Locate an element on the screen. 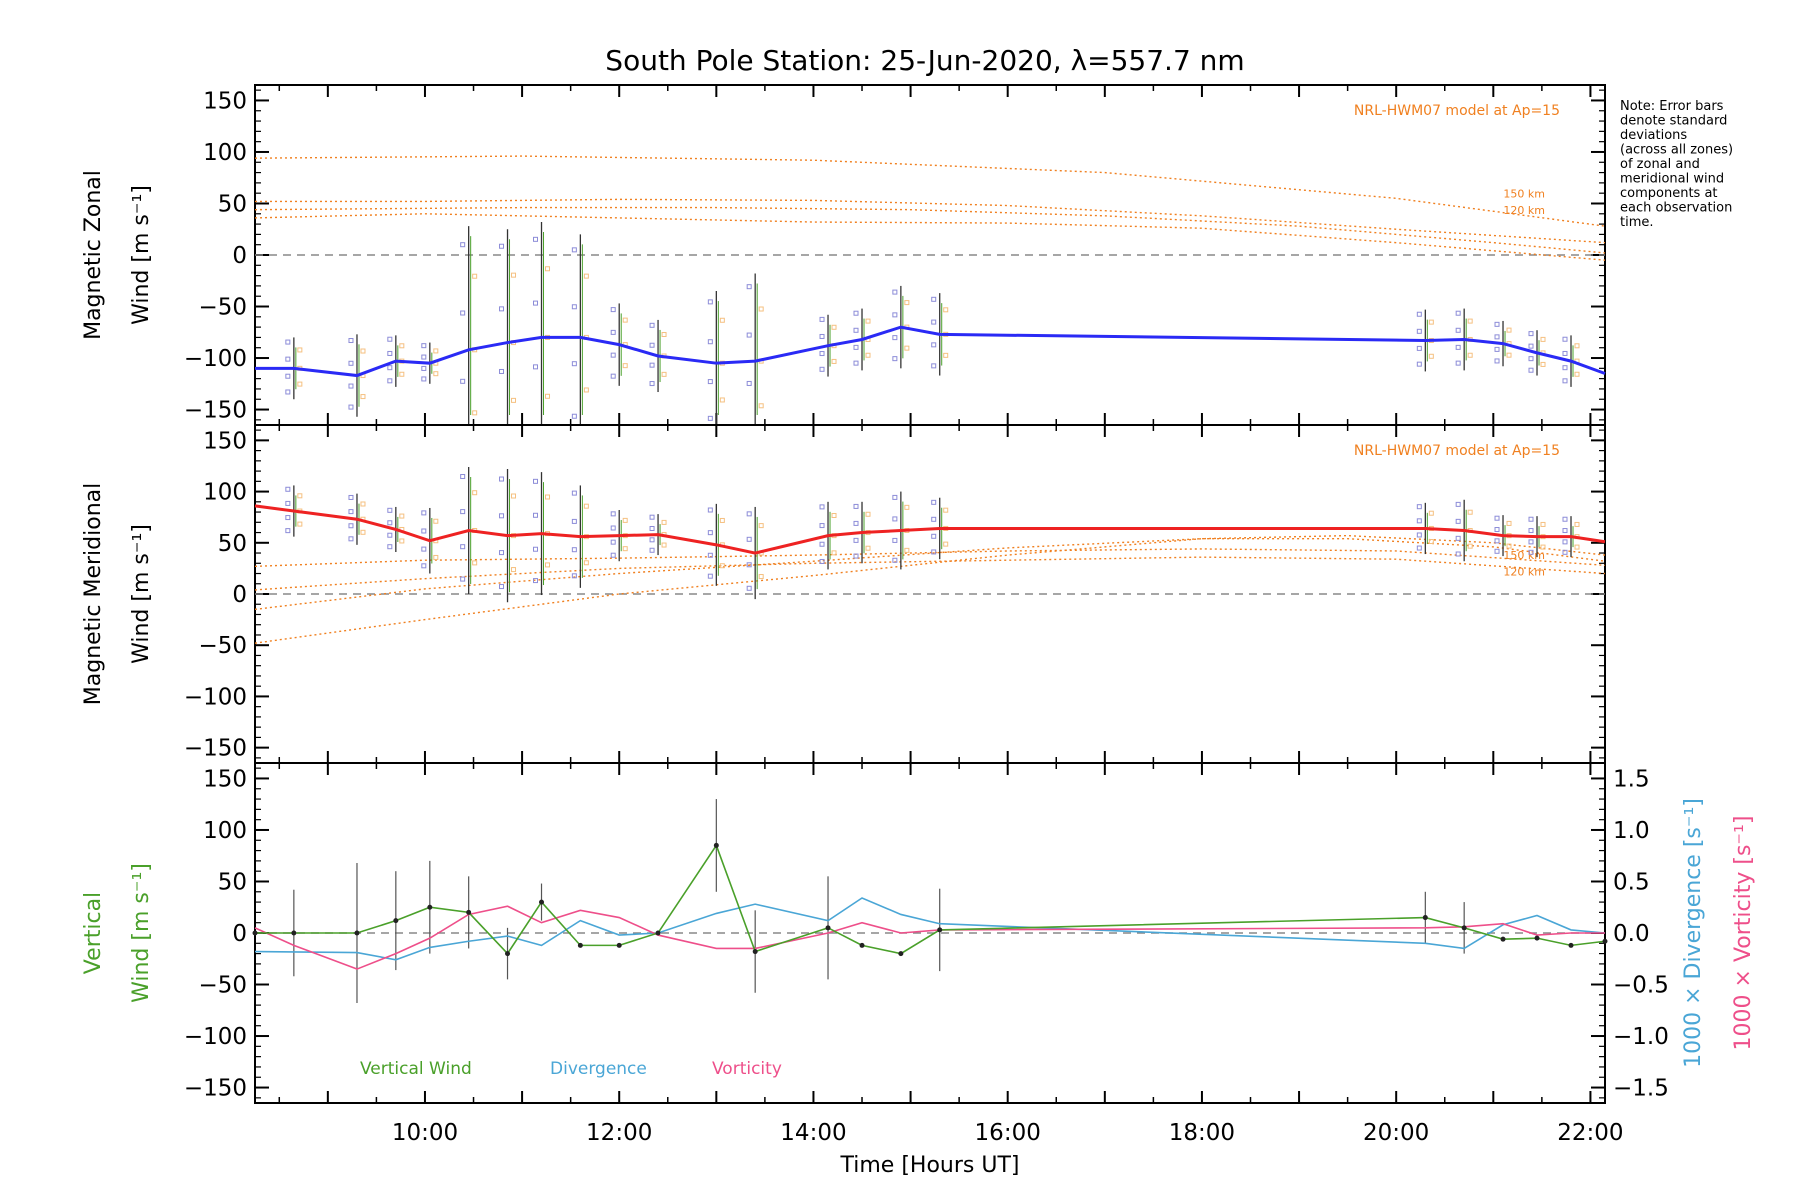 This screenshot has height=1200, width=1800. y-tick-label: −150 is located at coordinates (215, 1089).